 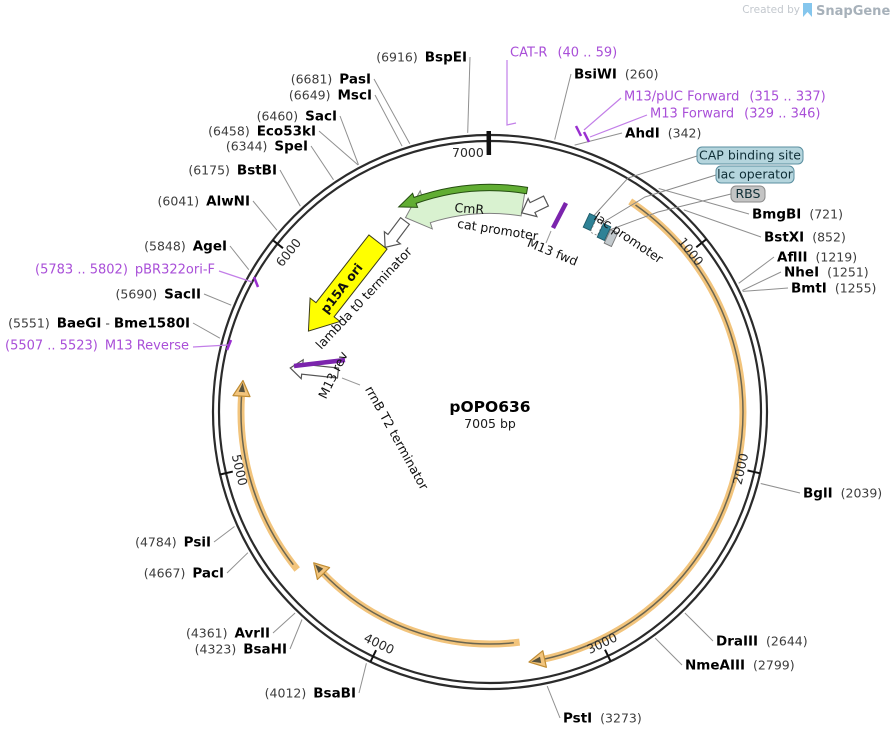 What do you see at coordinates (805, 238) in the screenshot?
I see `enzyme-label-bstxi: BstXI (852)` at bounding box center [805, 238].